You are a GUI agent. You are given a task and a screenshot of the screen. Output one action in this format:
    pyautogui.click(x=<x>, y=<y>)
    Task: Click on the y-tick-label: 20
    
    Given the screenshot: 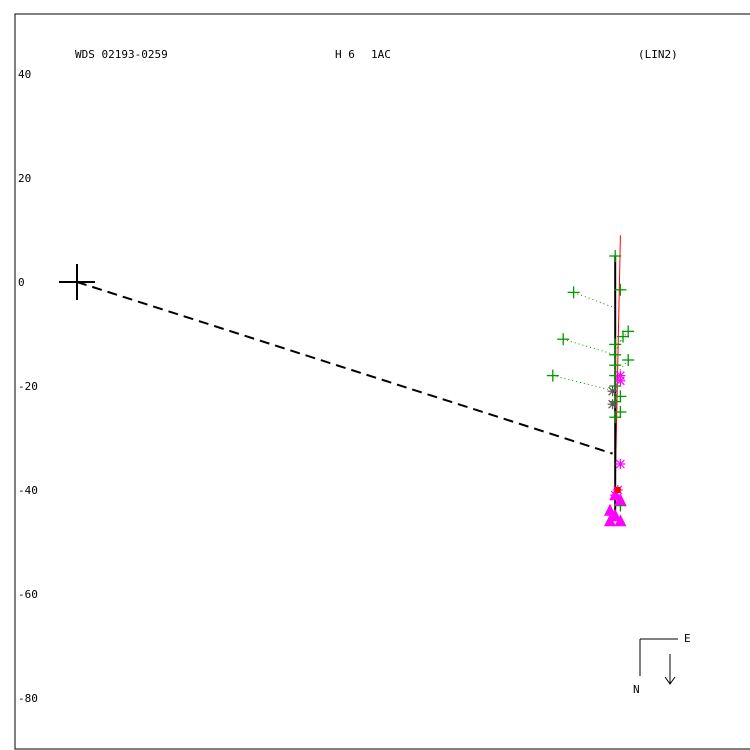 What is the action you would take?
    pyautogui.click(x=24, y=178)
    